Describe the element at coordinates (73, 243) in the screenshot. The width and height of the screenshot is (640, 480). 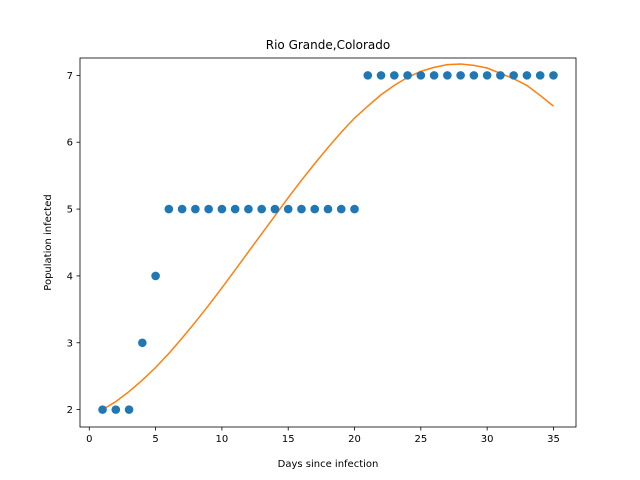
I see `y-axis: 2 3 4 5 6 7` at that location.